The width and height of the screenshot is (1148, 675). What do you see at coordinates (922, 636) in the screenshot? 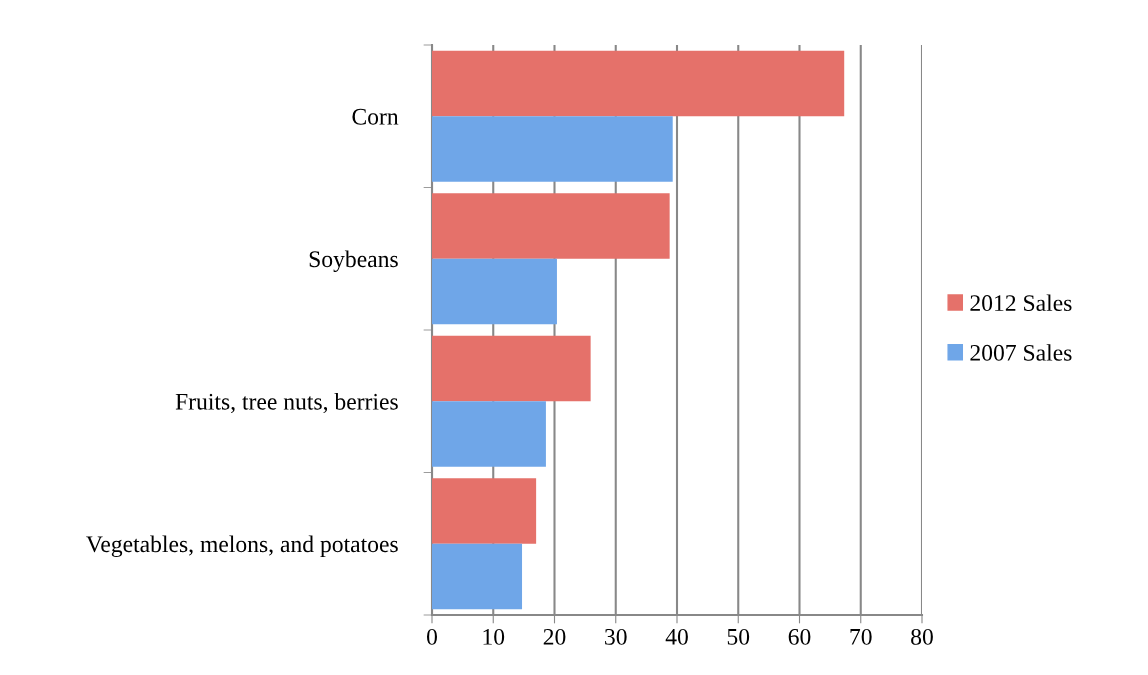
I see `x-tick-label: 80` at bounding box center [922, 636].